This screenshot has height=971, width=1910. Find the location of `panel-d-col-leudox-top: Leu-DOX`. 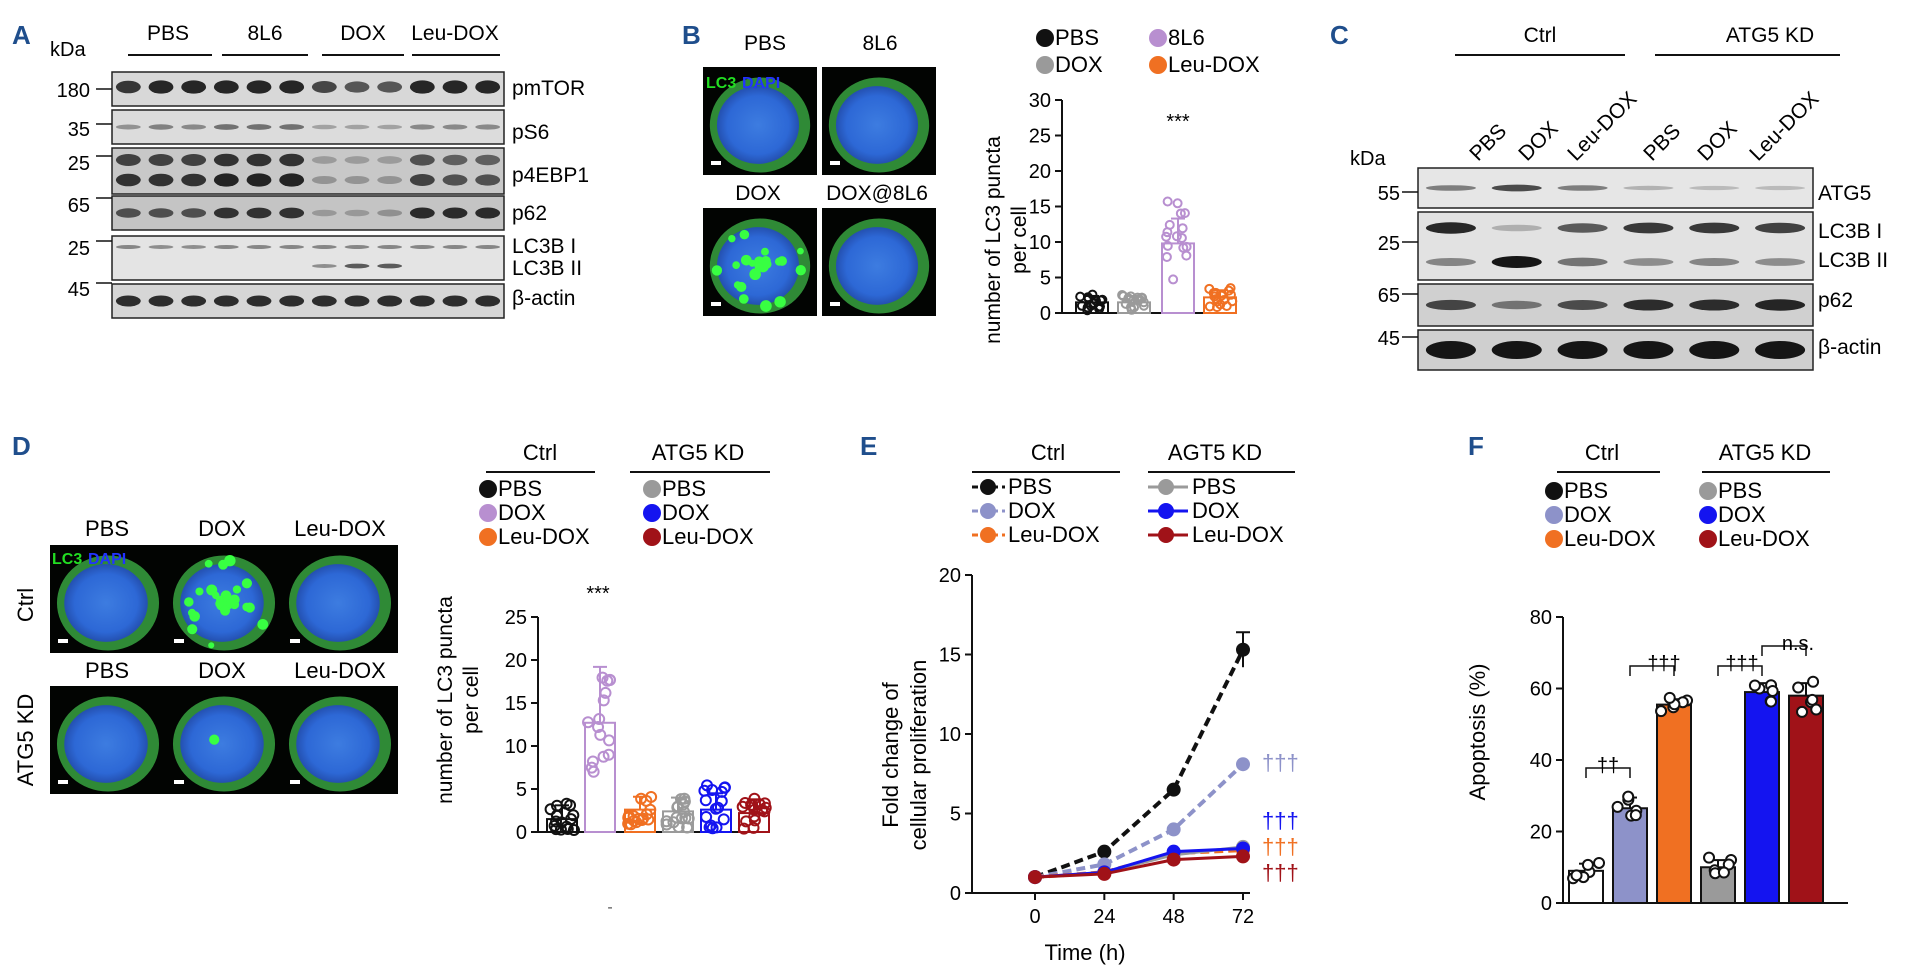

panel-d-col-leudox-top: Leu-DOX is located at coordinates (340, 528).